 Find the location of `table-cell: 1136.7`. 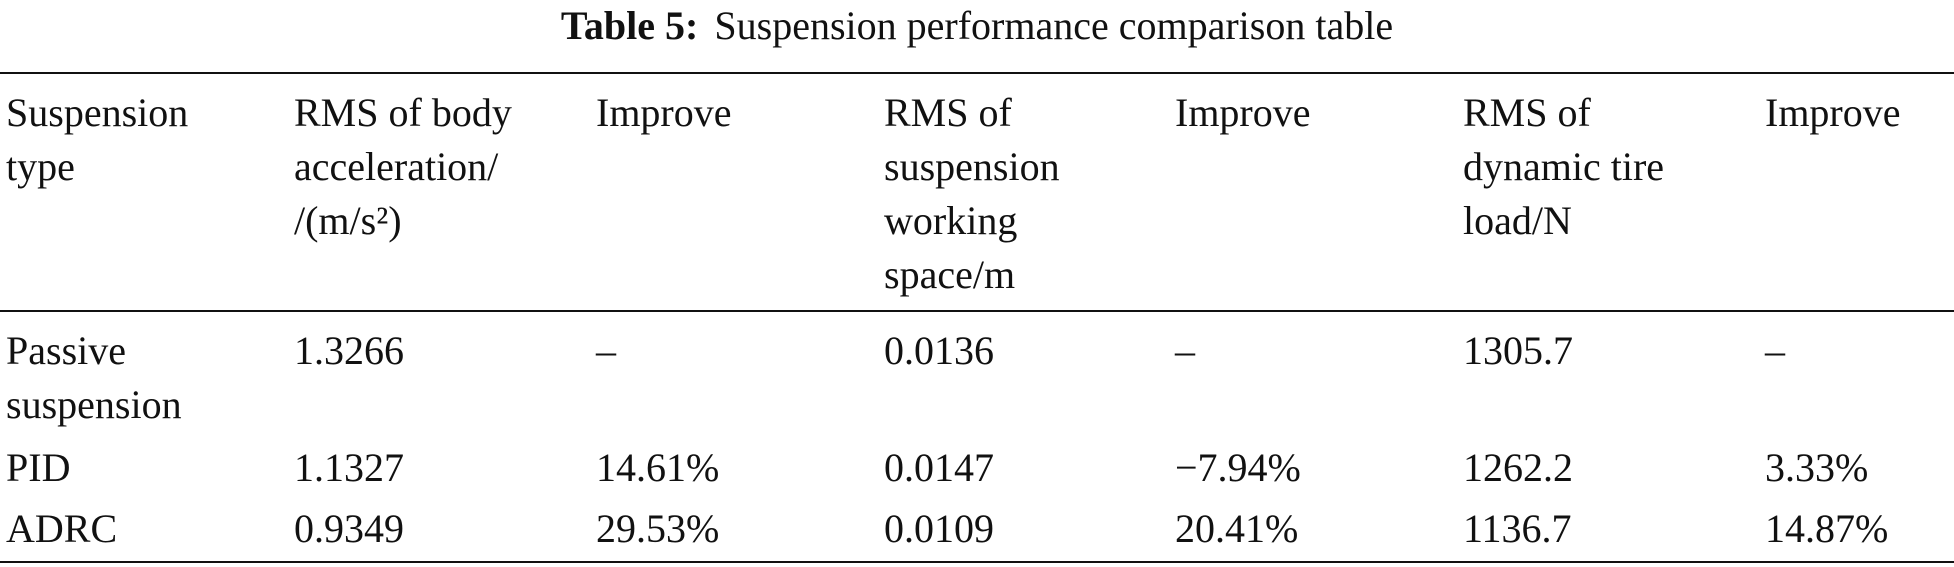

table-cell: 1136.7 is located at coordinates (1517, 528).